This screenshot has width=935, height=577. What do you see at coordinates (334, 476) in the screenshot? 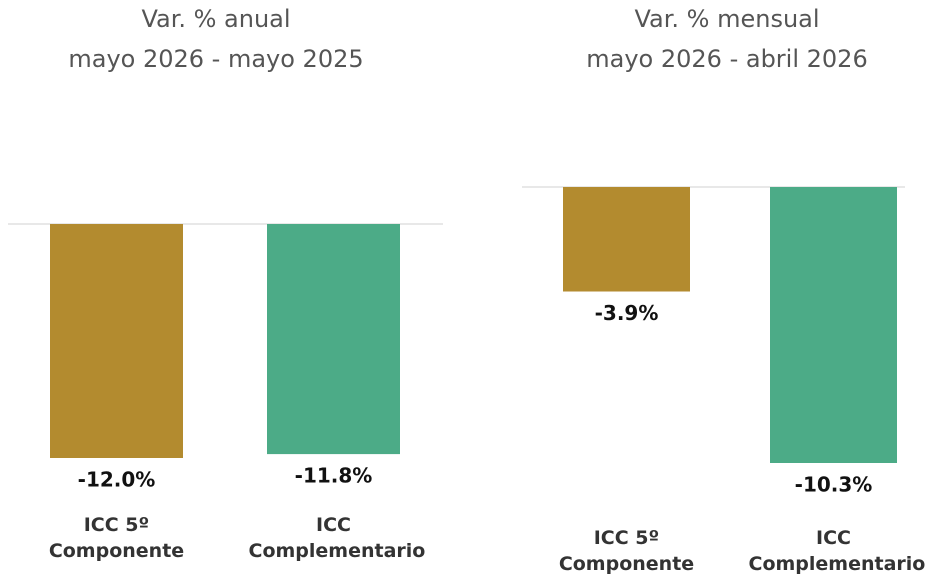
I see `value-label: -11.8%` at bounding box center [334, 476].